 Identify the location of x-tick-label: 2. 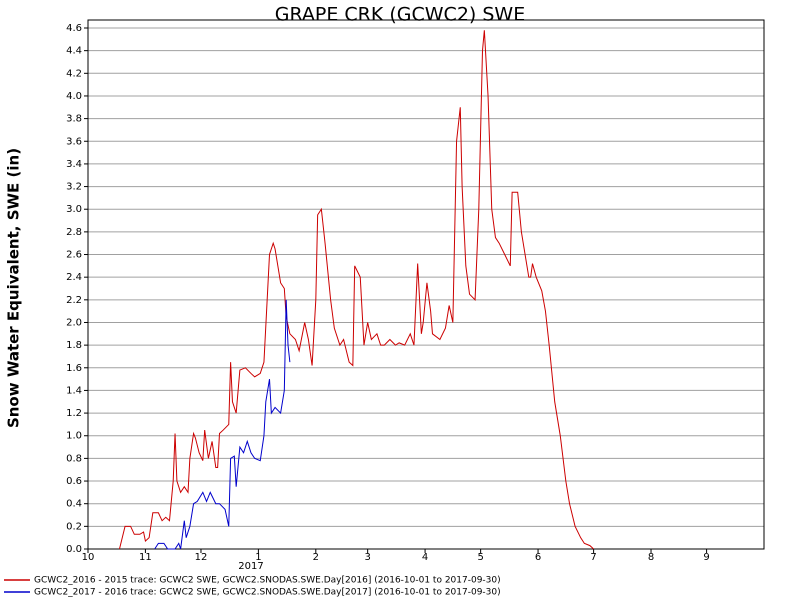
(316, 557).